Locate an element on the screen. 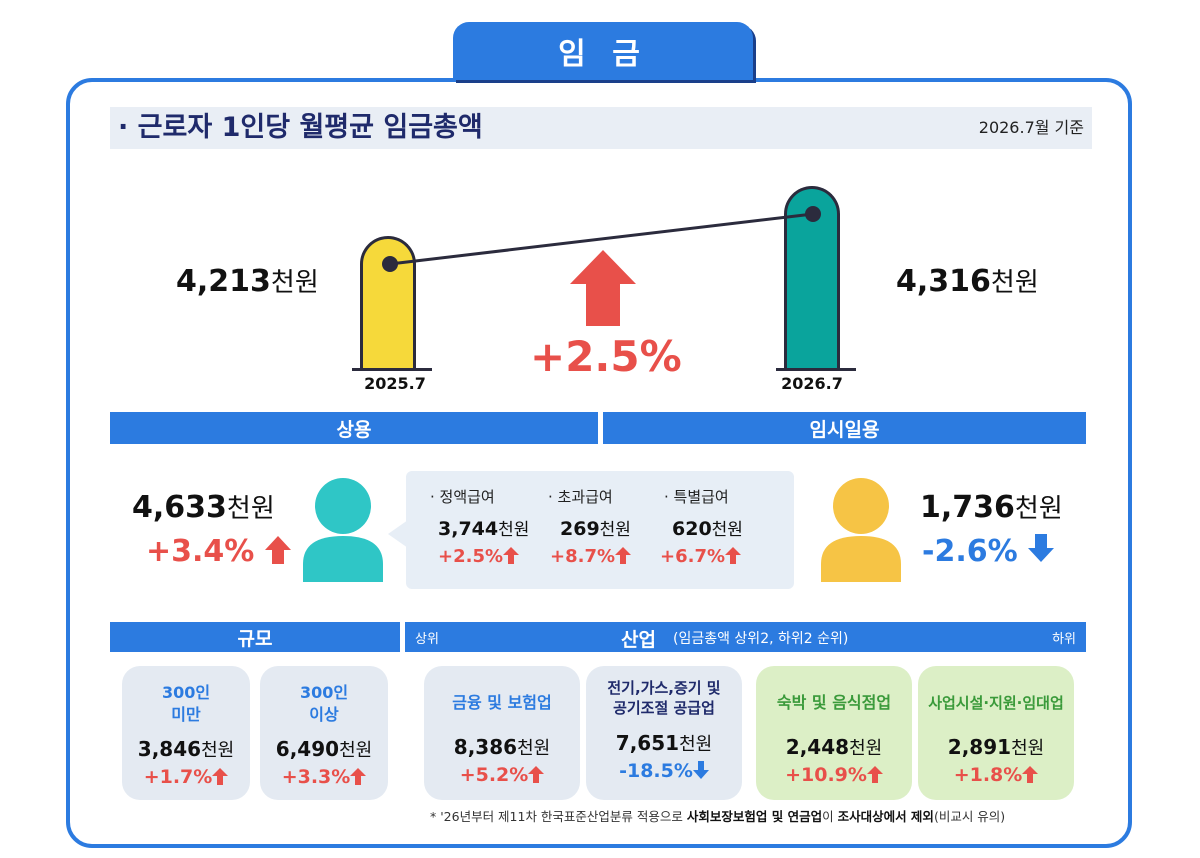 The image size is (1200, 858). section-heading: · 근로자 1인당 월평균 임금총액 is located at coordinates (300, 127).